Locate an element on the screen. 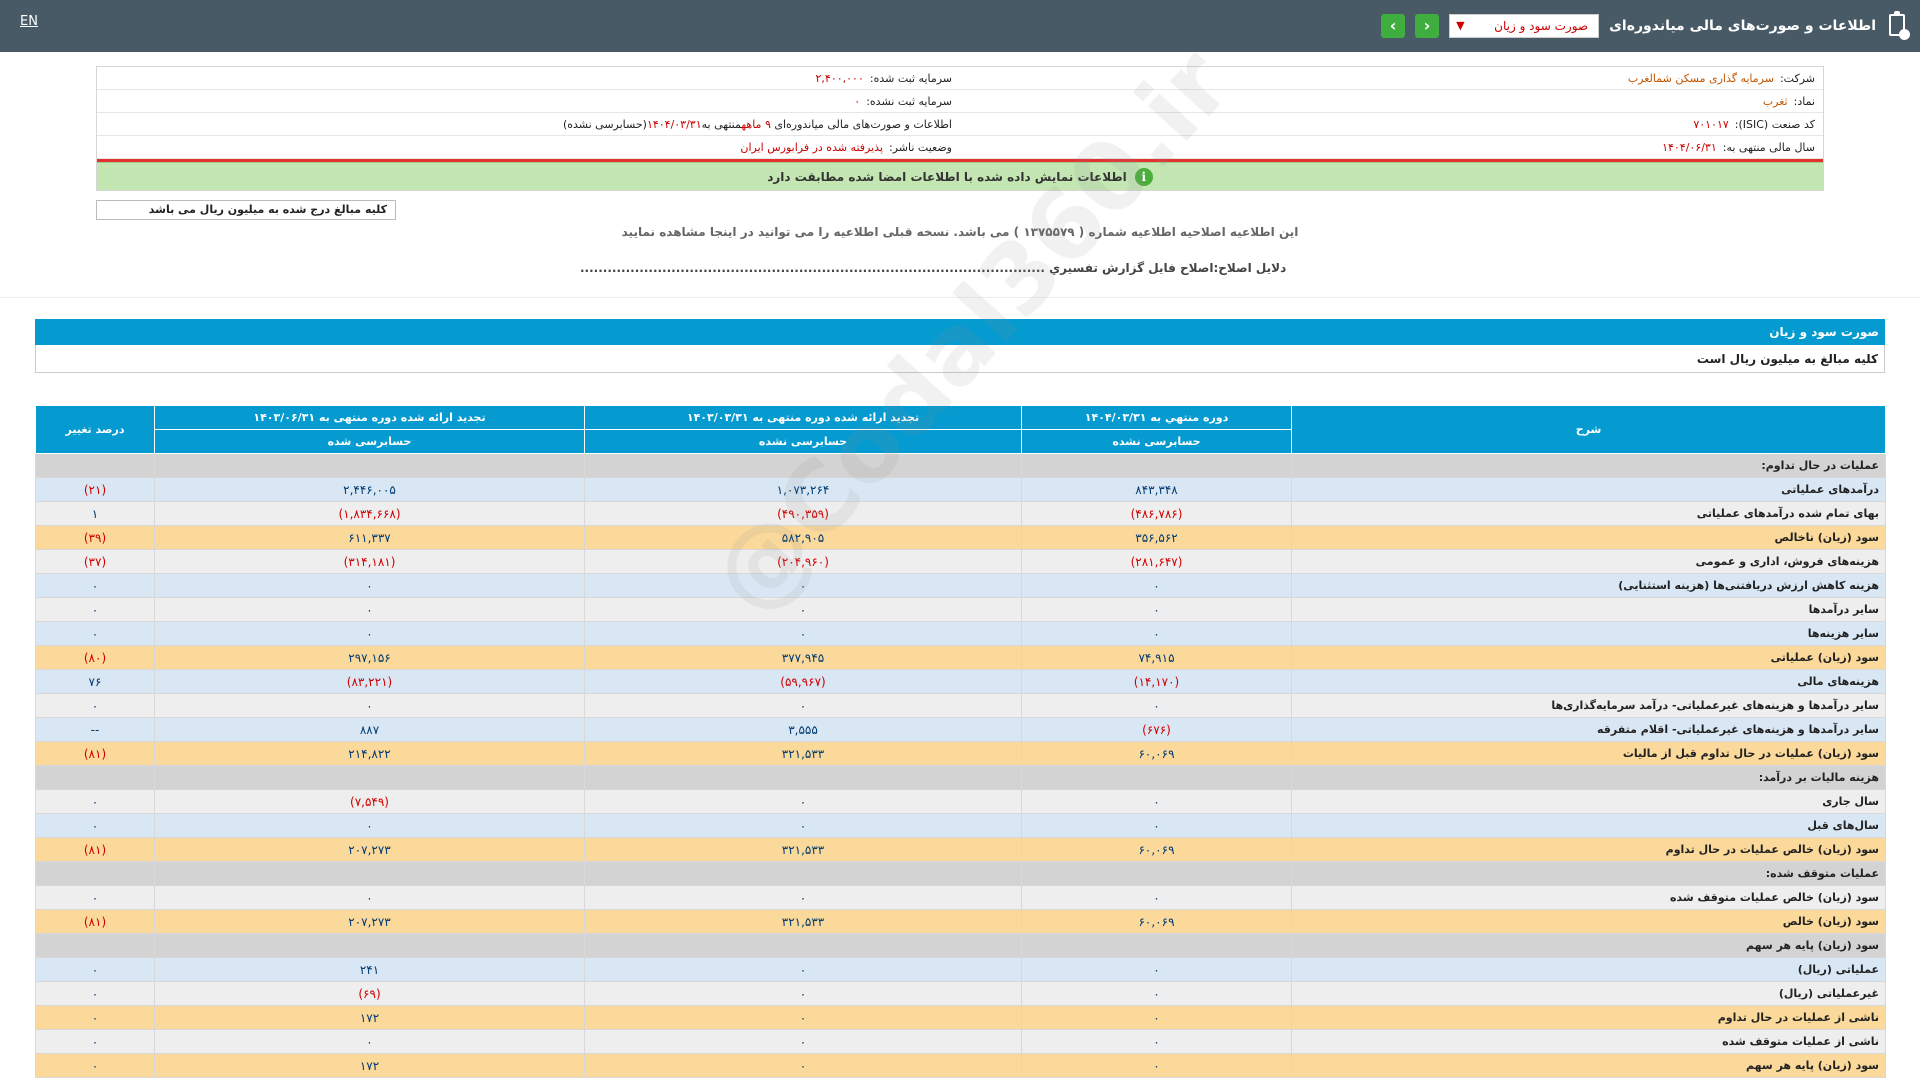 The width and height of the screenshot is (1920, 1080). value-cell: ۱,۰۷۳,۲۶۴ is located at coordinates (803, 489).